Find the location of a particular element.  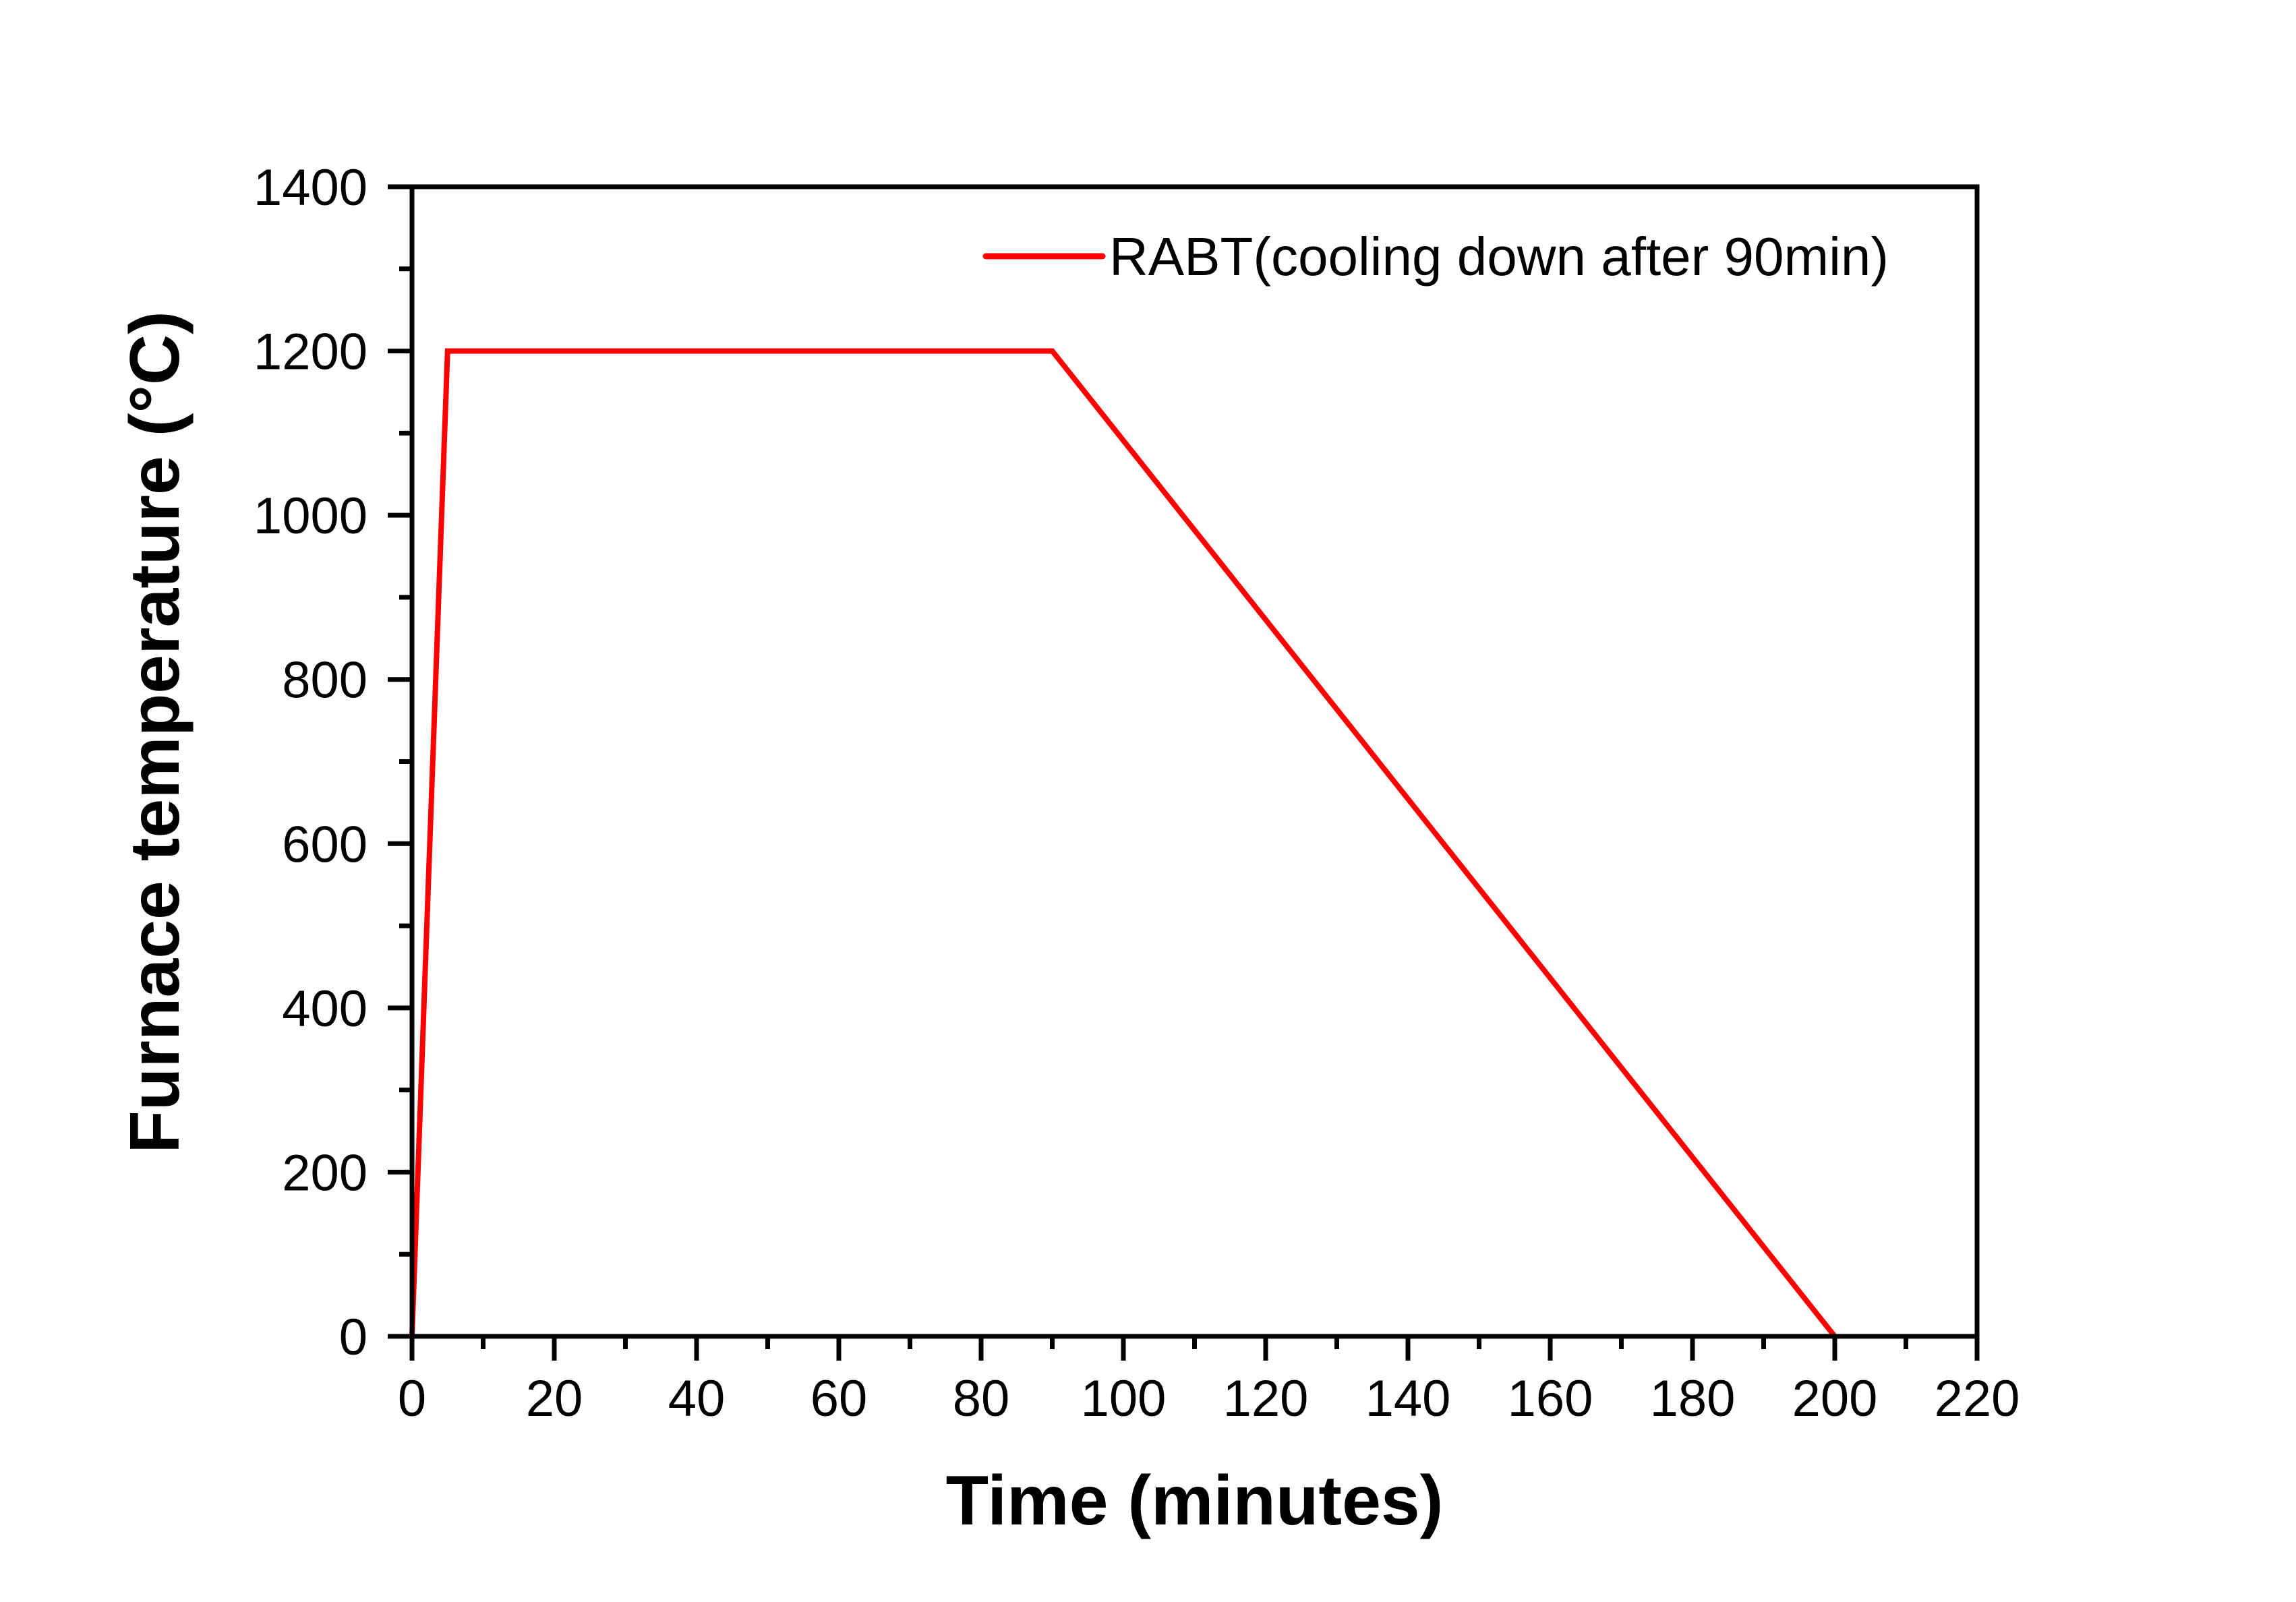

x-tick-label: 200 is located at coordinates (1835, 1398).